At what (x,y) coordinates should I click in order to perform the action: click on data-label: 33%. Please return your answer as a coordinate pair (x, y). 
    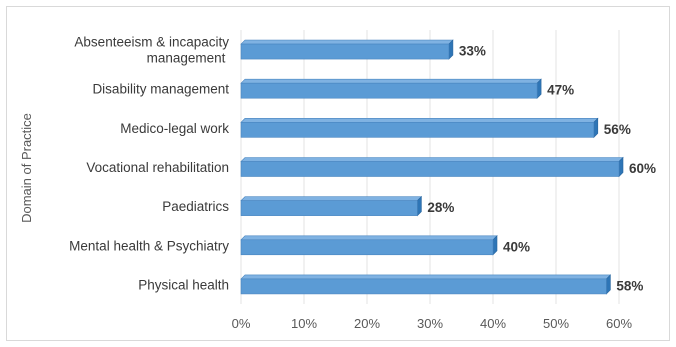
    Looking at the image, I should click on (472, 51).